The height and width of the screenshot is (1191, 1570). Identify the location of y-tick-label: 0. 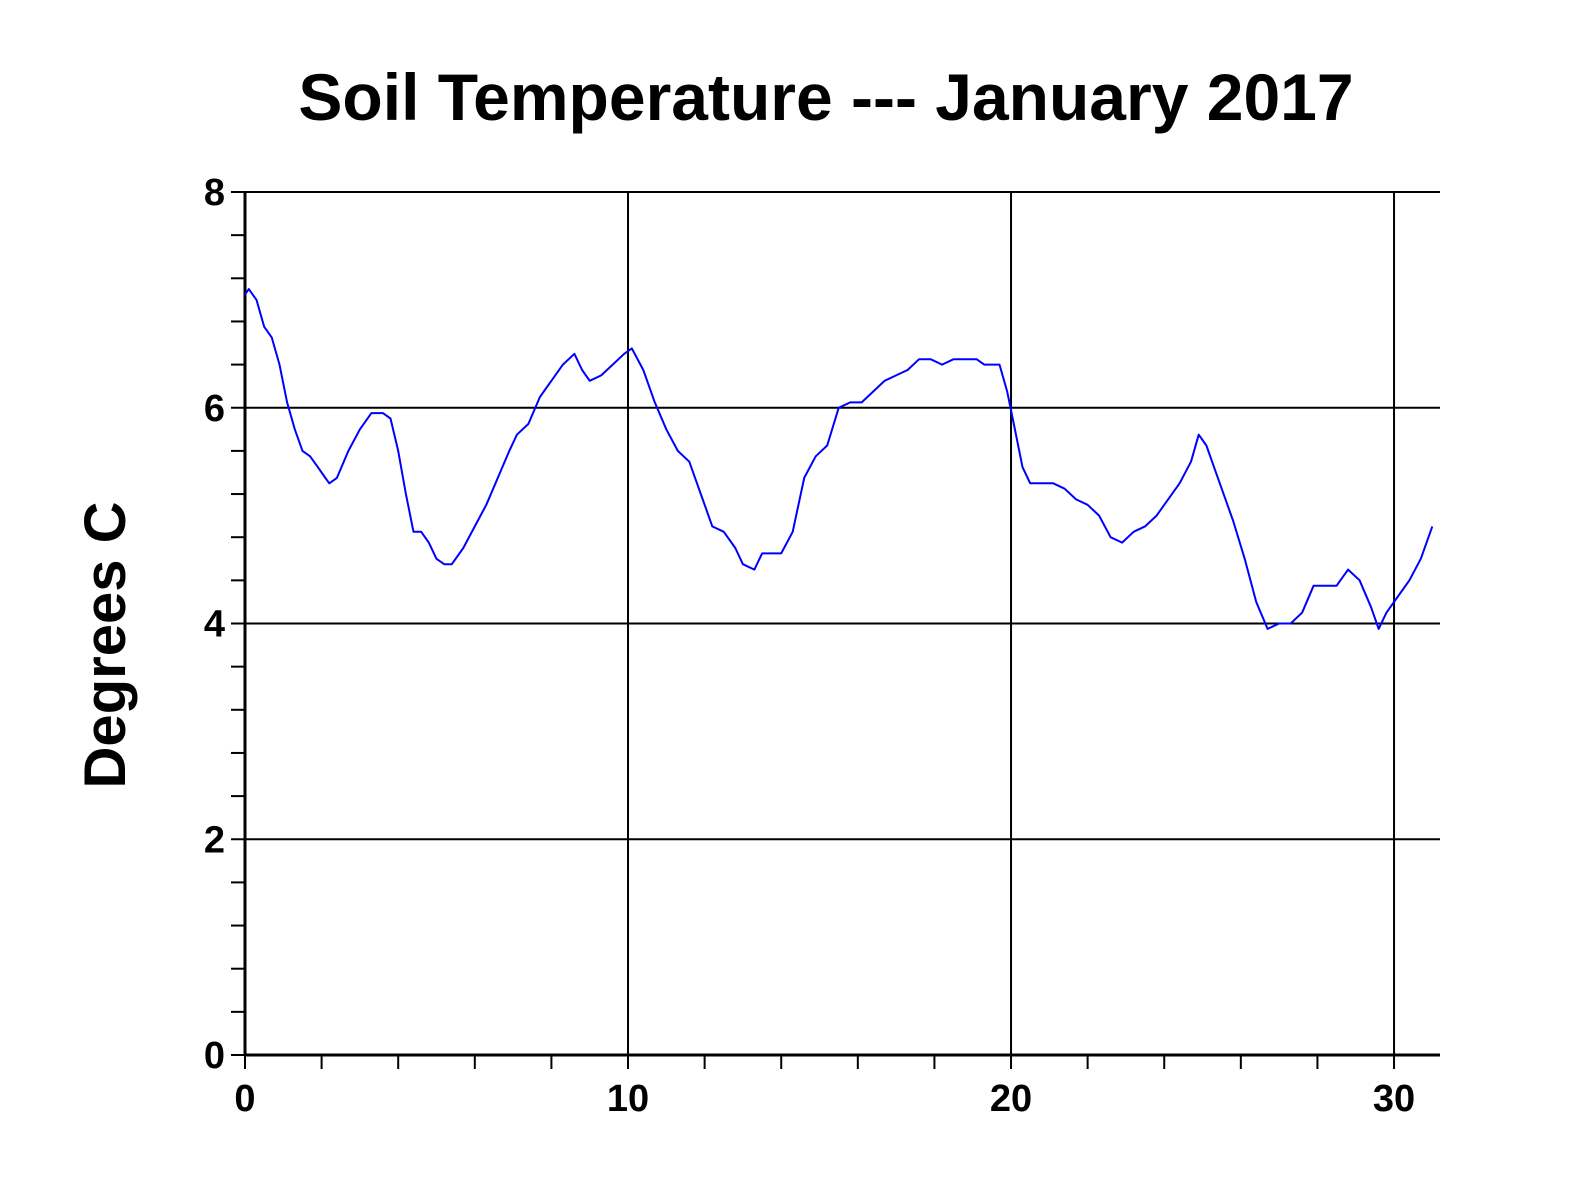
(214, 1056).